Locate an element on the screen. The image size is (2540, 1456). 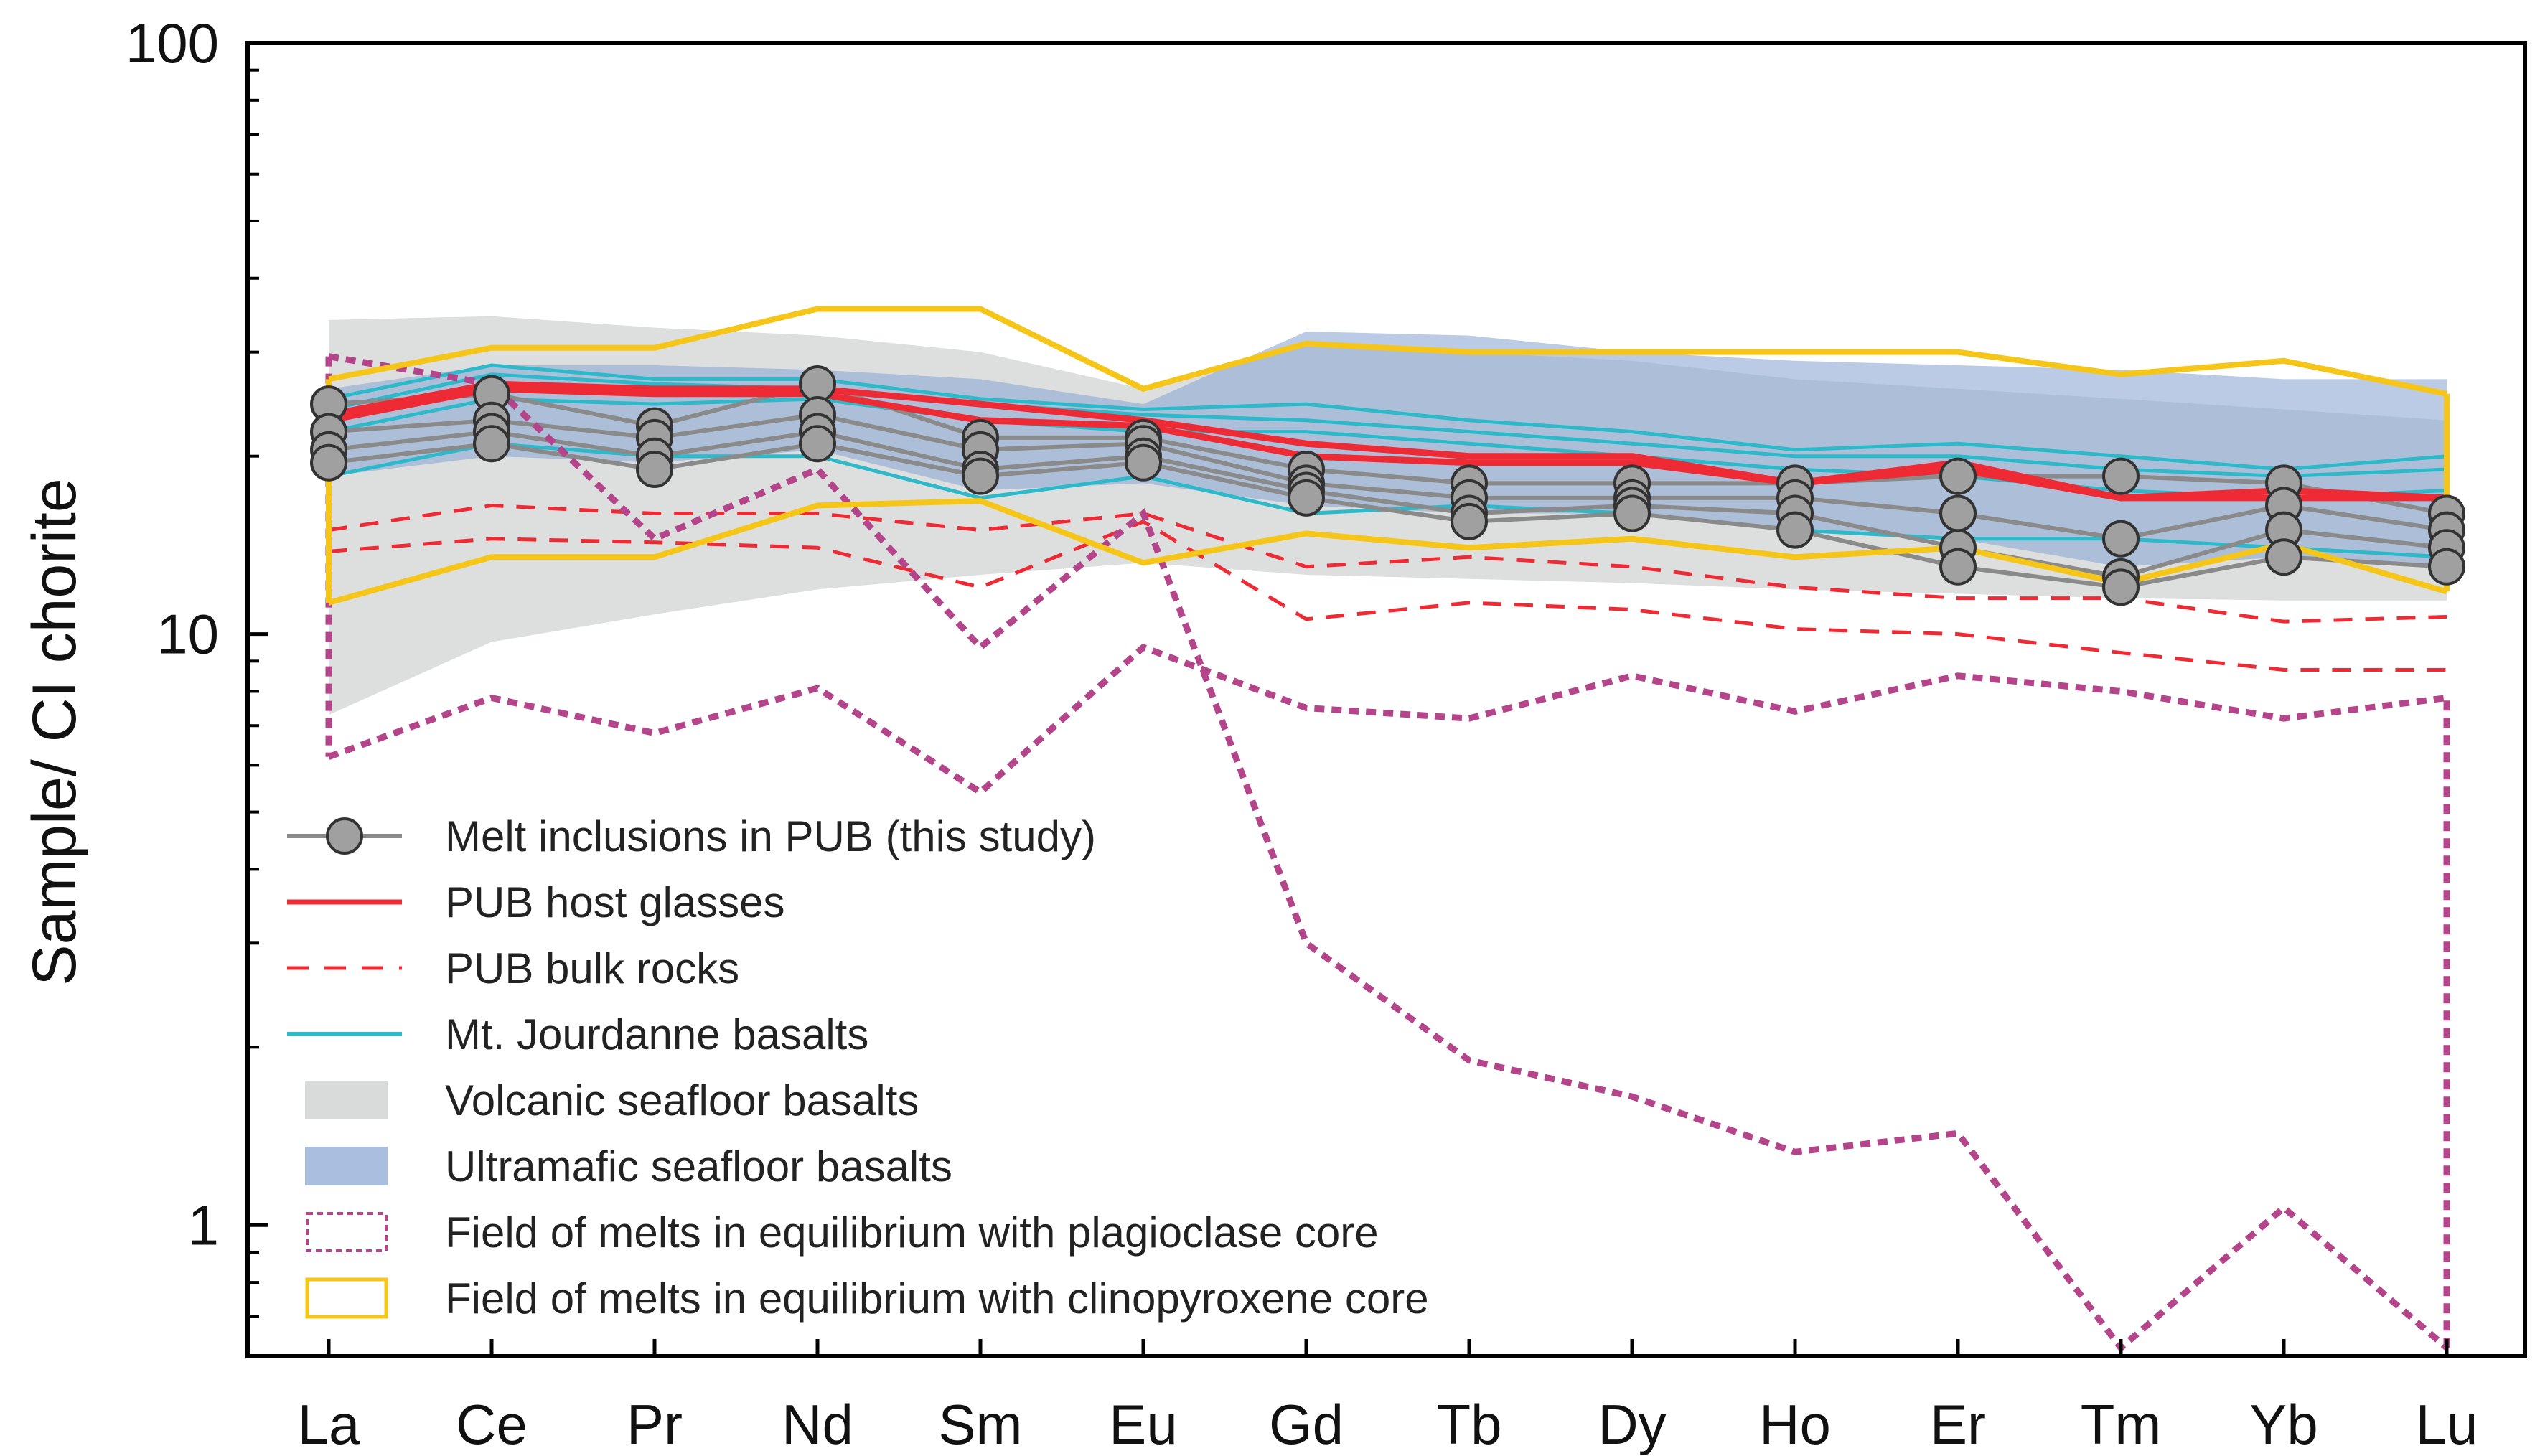
x-tick-label: Dy is located at coordinates (1632, 1424).